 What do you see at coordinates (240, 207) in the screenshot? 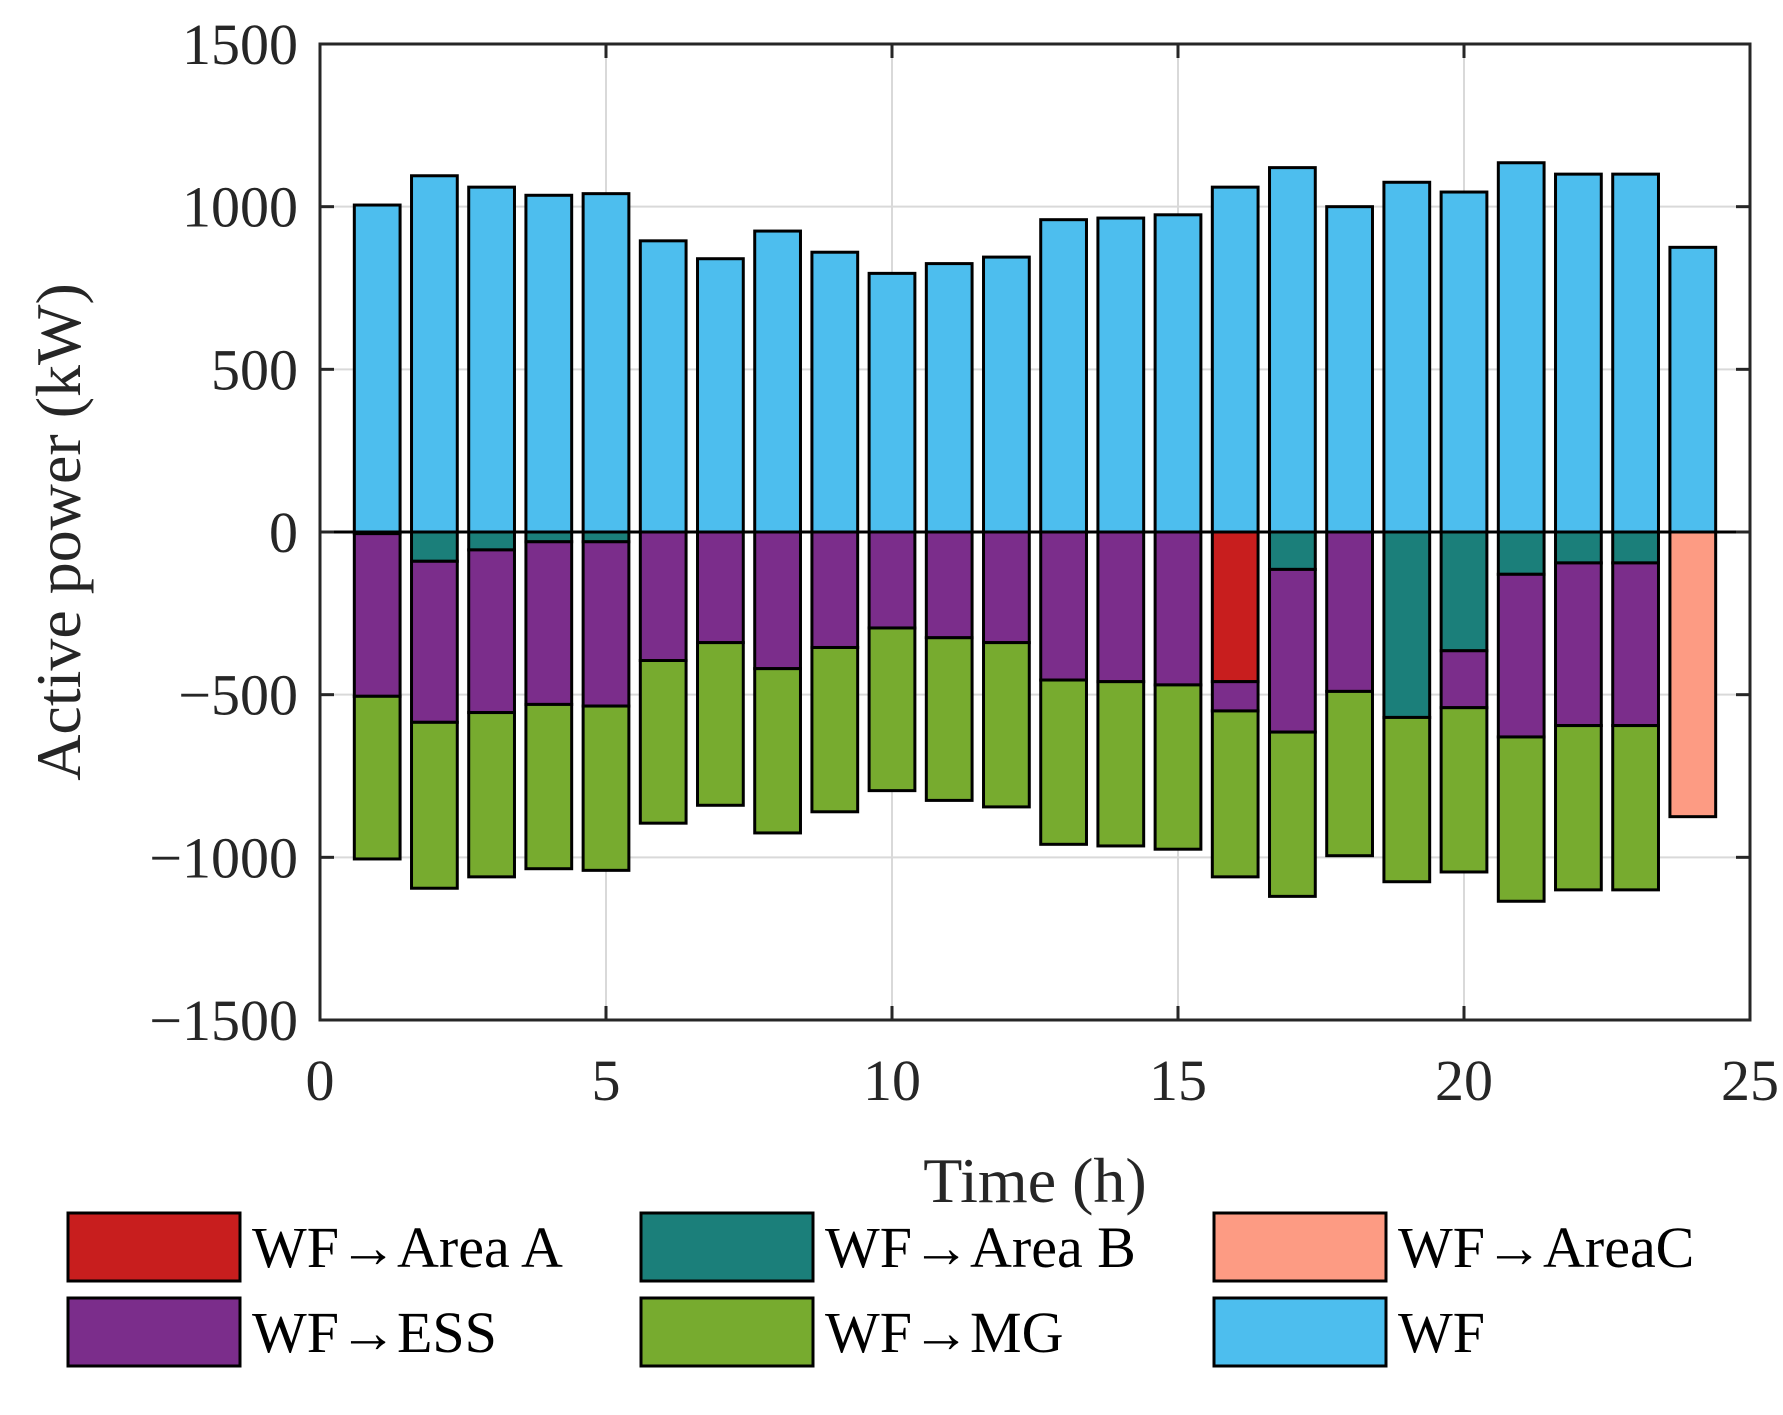
I see `y-tick-label: 1000` at bounding box center [240, 207].